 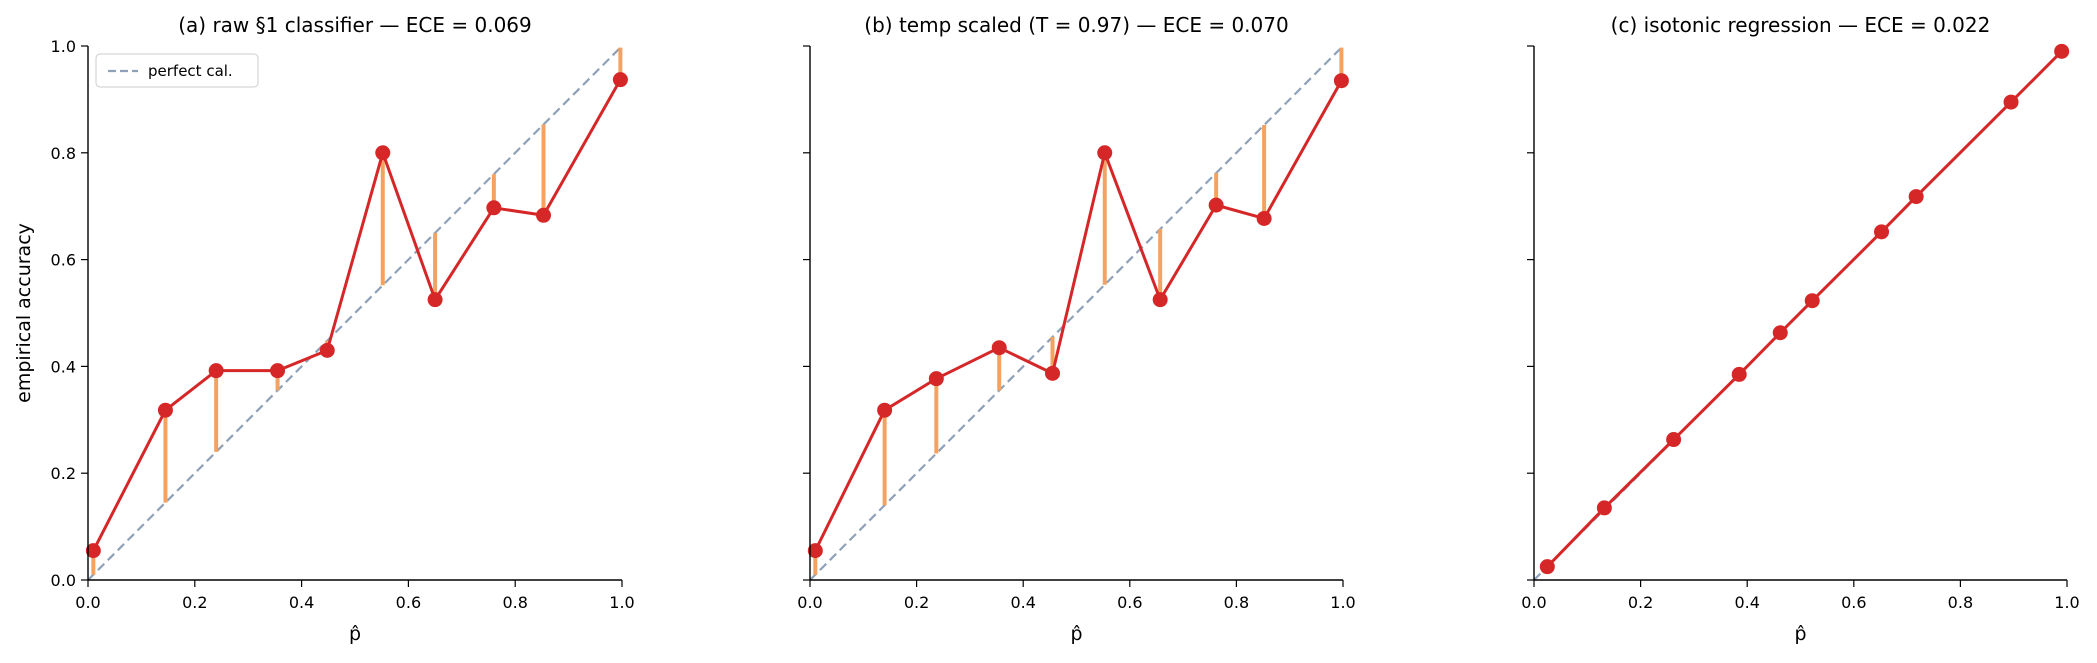 What do you see at coordinates (63, 260) in the screenshot?
I see `y-tick-label: 0.6` at bounding box center [63, 260].